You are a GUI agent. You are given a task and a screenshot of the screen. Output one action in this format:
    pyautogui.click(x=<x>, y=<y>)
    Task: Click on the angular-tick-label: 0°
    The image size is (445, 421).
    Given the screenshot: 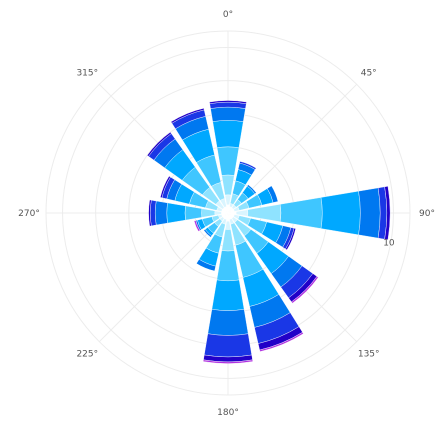 What is the action you would take?
    pyautogui.click(x=228, y=15)
    